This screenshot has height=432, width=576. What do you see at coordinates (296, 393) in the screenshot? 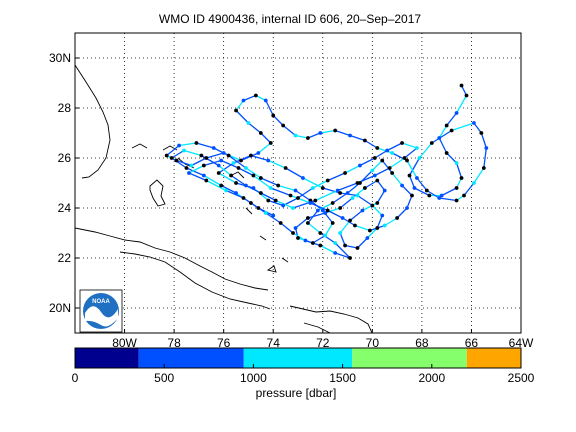
I see `colorbar-label: pressure [dbar]` at bounding box center [296, 393].